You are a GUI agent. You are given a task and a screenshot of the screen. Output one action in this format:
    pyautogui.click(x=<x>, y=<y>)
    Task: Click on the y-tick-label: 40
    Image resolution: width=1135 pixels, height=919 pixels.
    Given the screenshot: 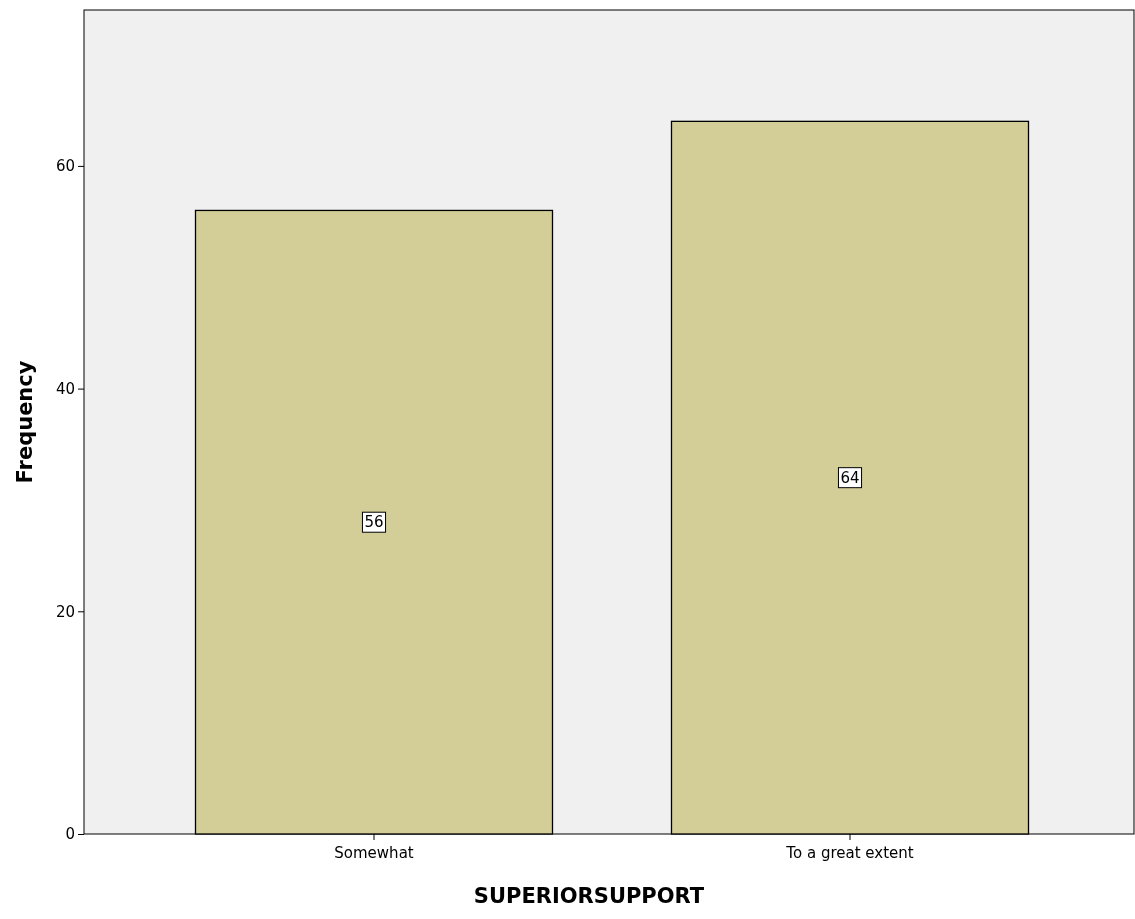 What is the action you would take?
    pyautogui.click(x=65, y=388)
    